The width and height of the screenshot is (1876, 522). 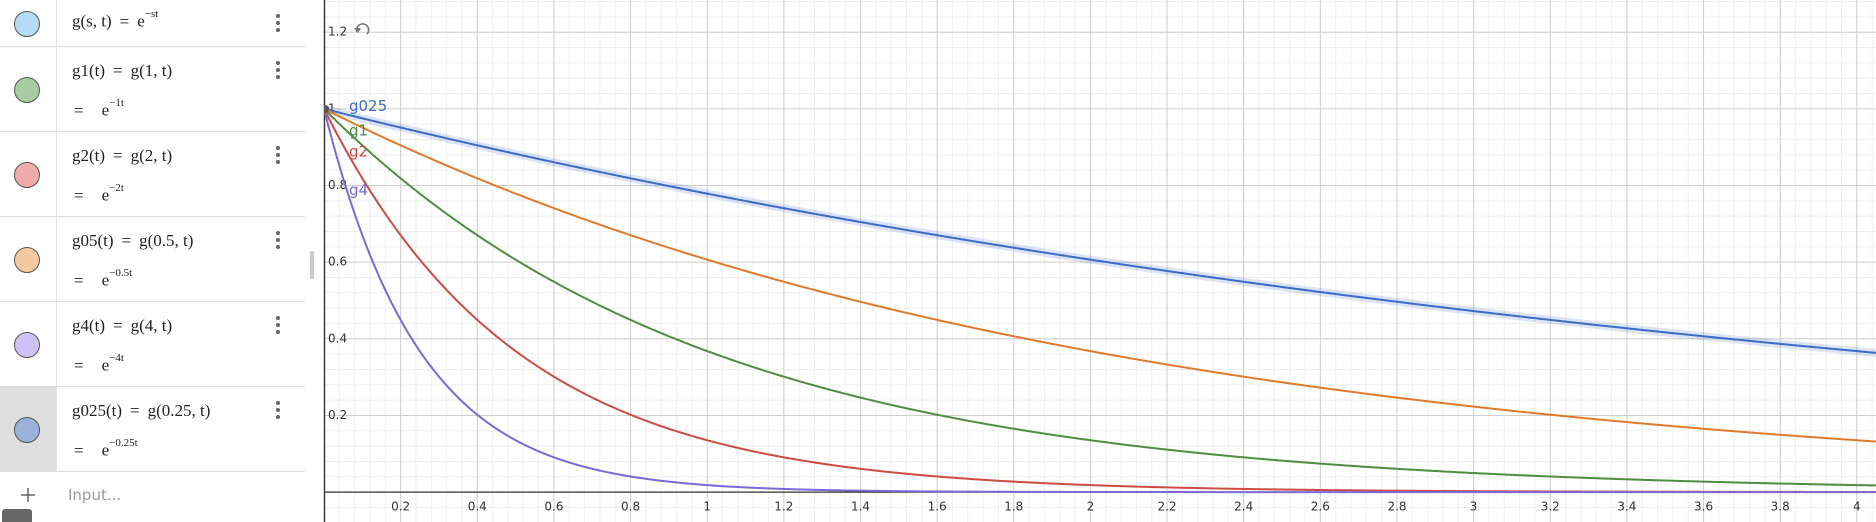 I want to click on y-tick-label: 0.4, so click(x=337, y=338).